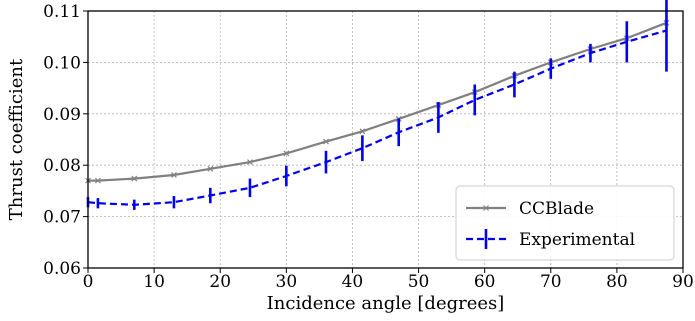 The width and height of the screenshot is (695, 321). What do you see at coordinates (62, 218) in the screenshot?
I see `y-tick-label: 0.07` at bounding box center [62, 218].